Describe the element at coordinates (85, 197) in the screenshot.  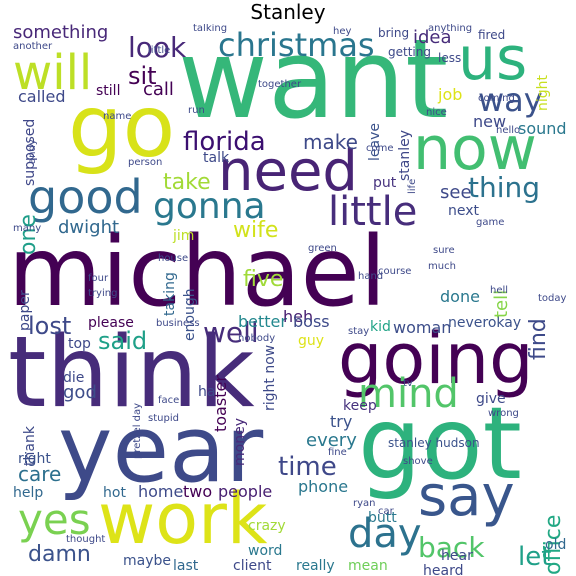
I see `word-cloud-word: good` at that location.